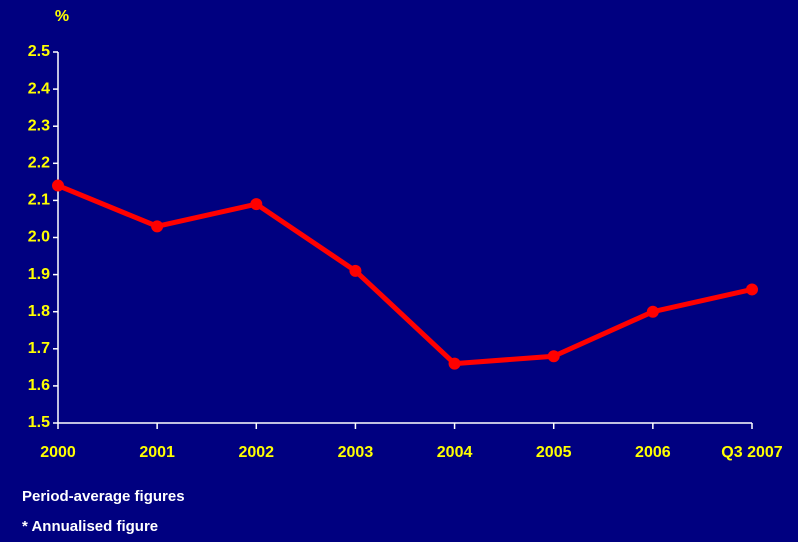  What do you see at coordinates (39, 385) in the screenshot?
I see `y-tick-label: 1.6` at bounding box center [39, 385].